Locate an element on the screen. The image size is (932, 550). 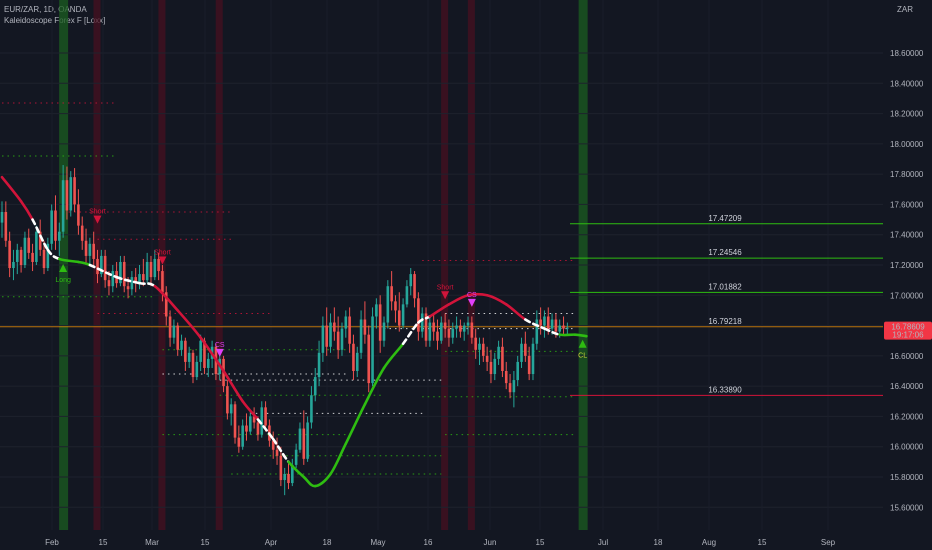
indicator-title: Kaleidoscope Forex F [Loxx] is located at coordinates (55, 20).